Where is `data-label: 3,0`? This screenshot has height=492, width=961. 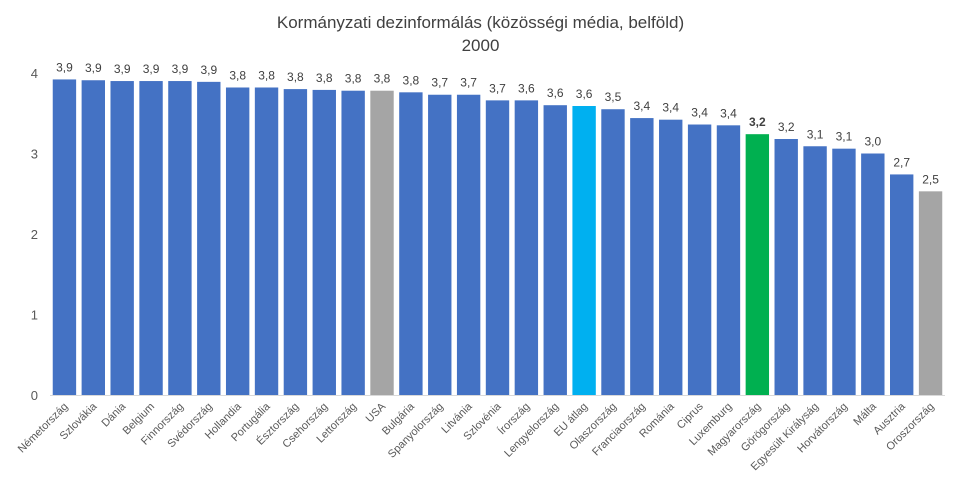 data-label: 3,0 is located at coordinates (872, 142).